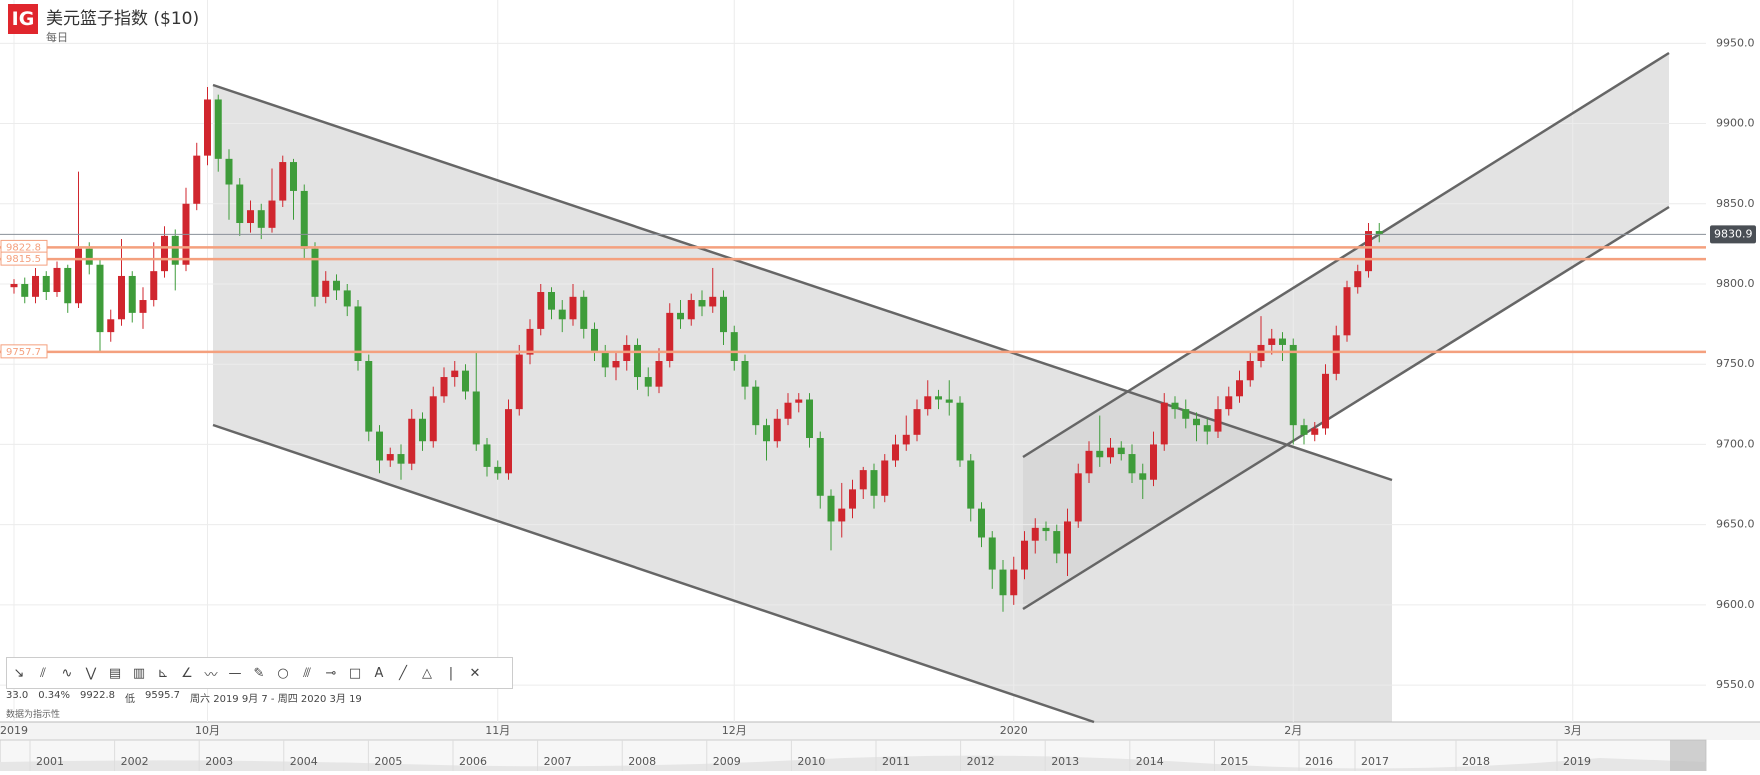 This screenshot has width=1760, height=775. Describe the element at coordinates (355, 673) in the screenshot. I see `tool: □` at that location.